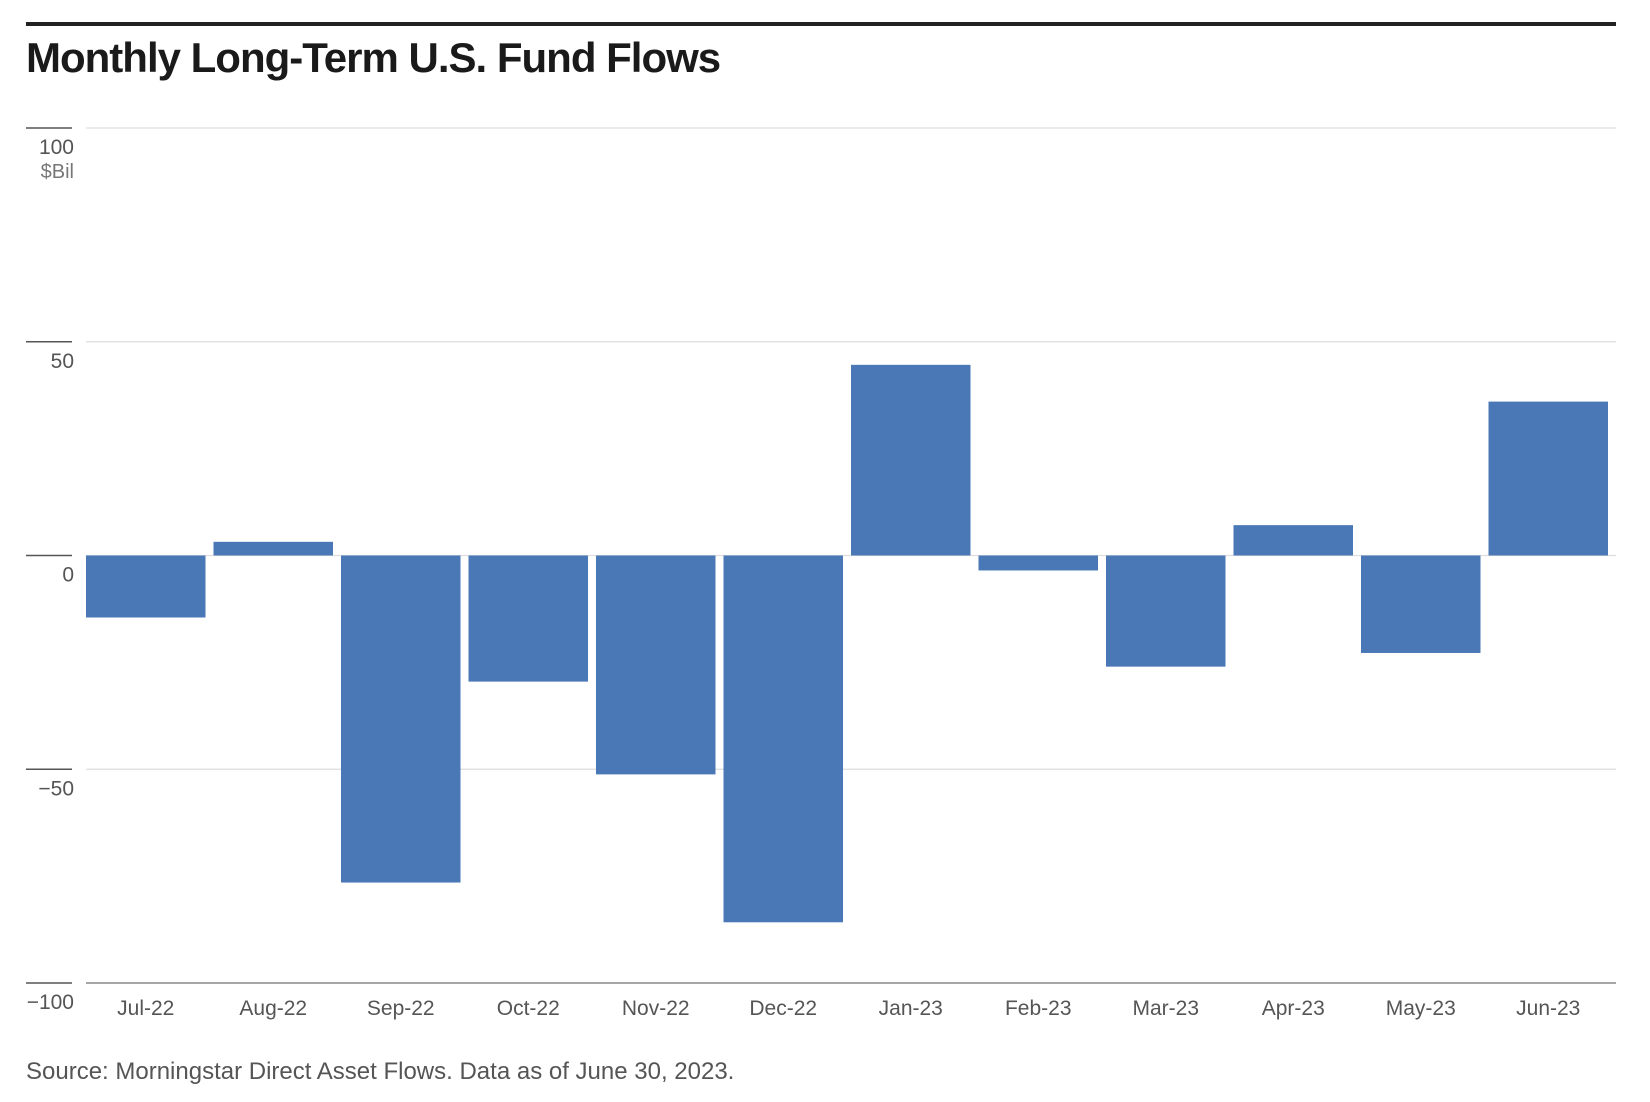  What do you see at coordinates (821, 24) in the screenshot?
I see `top-rule` at bounding box center [821, 24].